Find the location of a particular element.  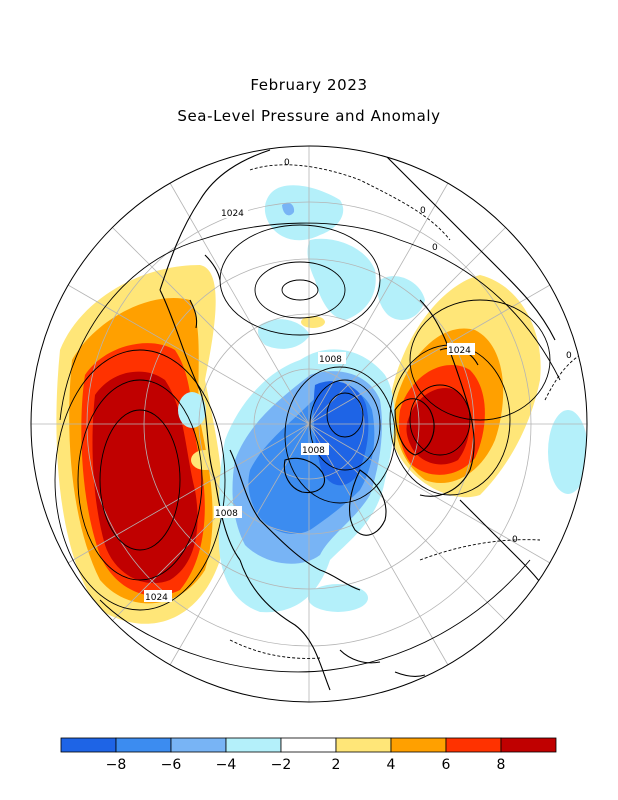

coast-greenland is located at coordinates (368, 502).